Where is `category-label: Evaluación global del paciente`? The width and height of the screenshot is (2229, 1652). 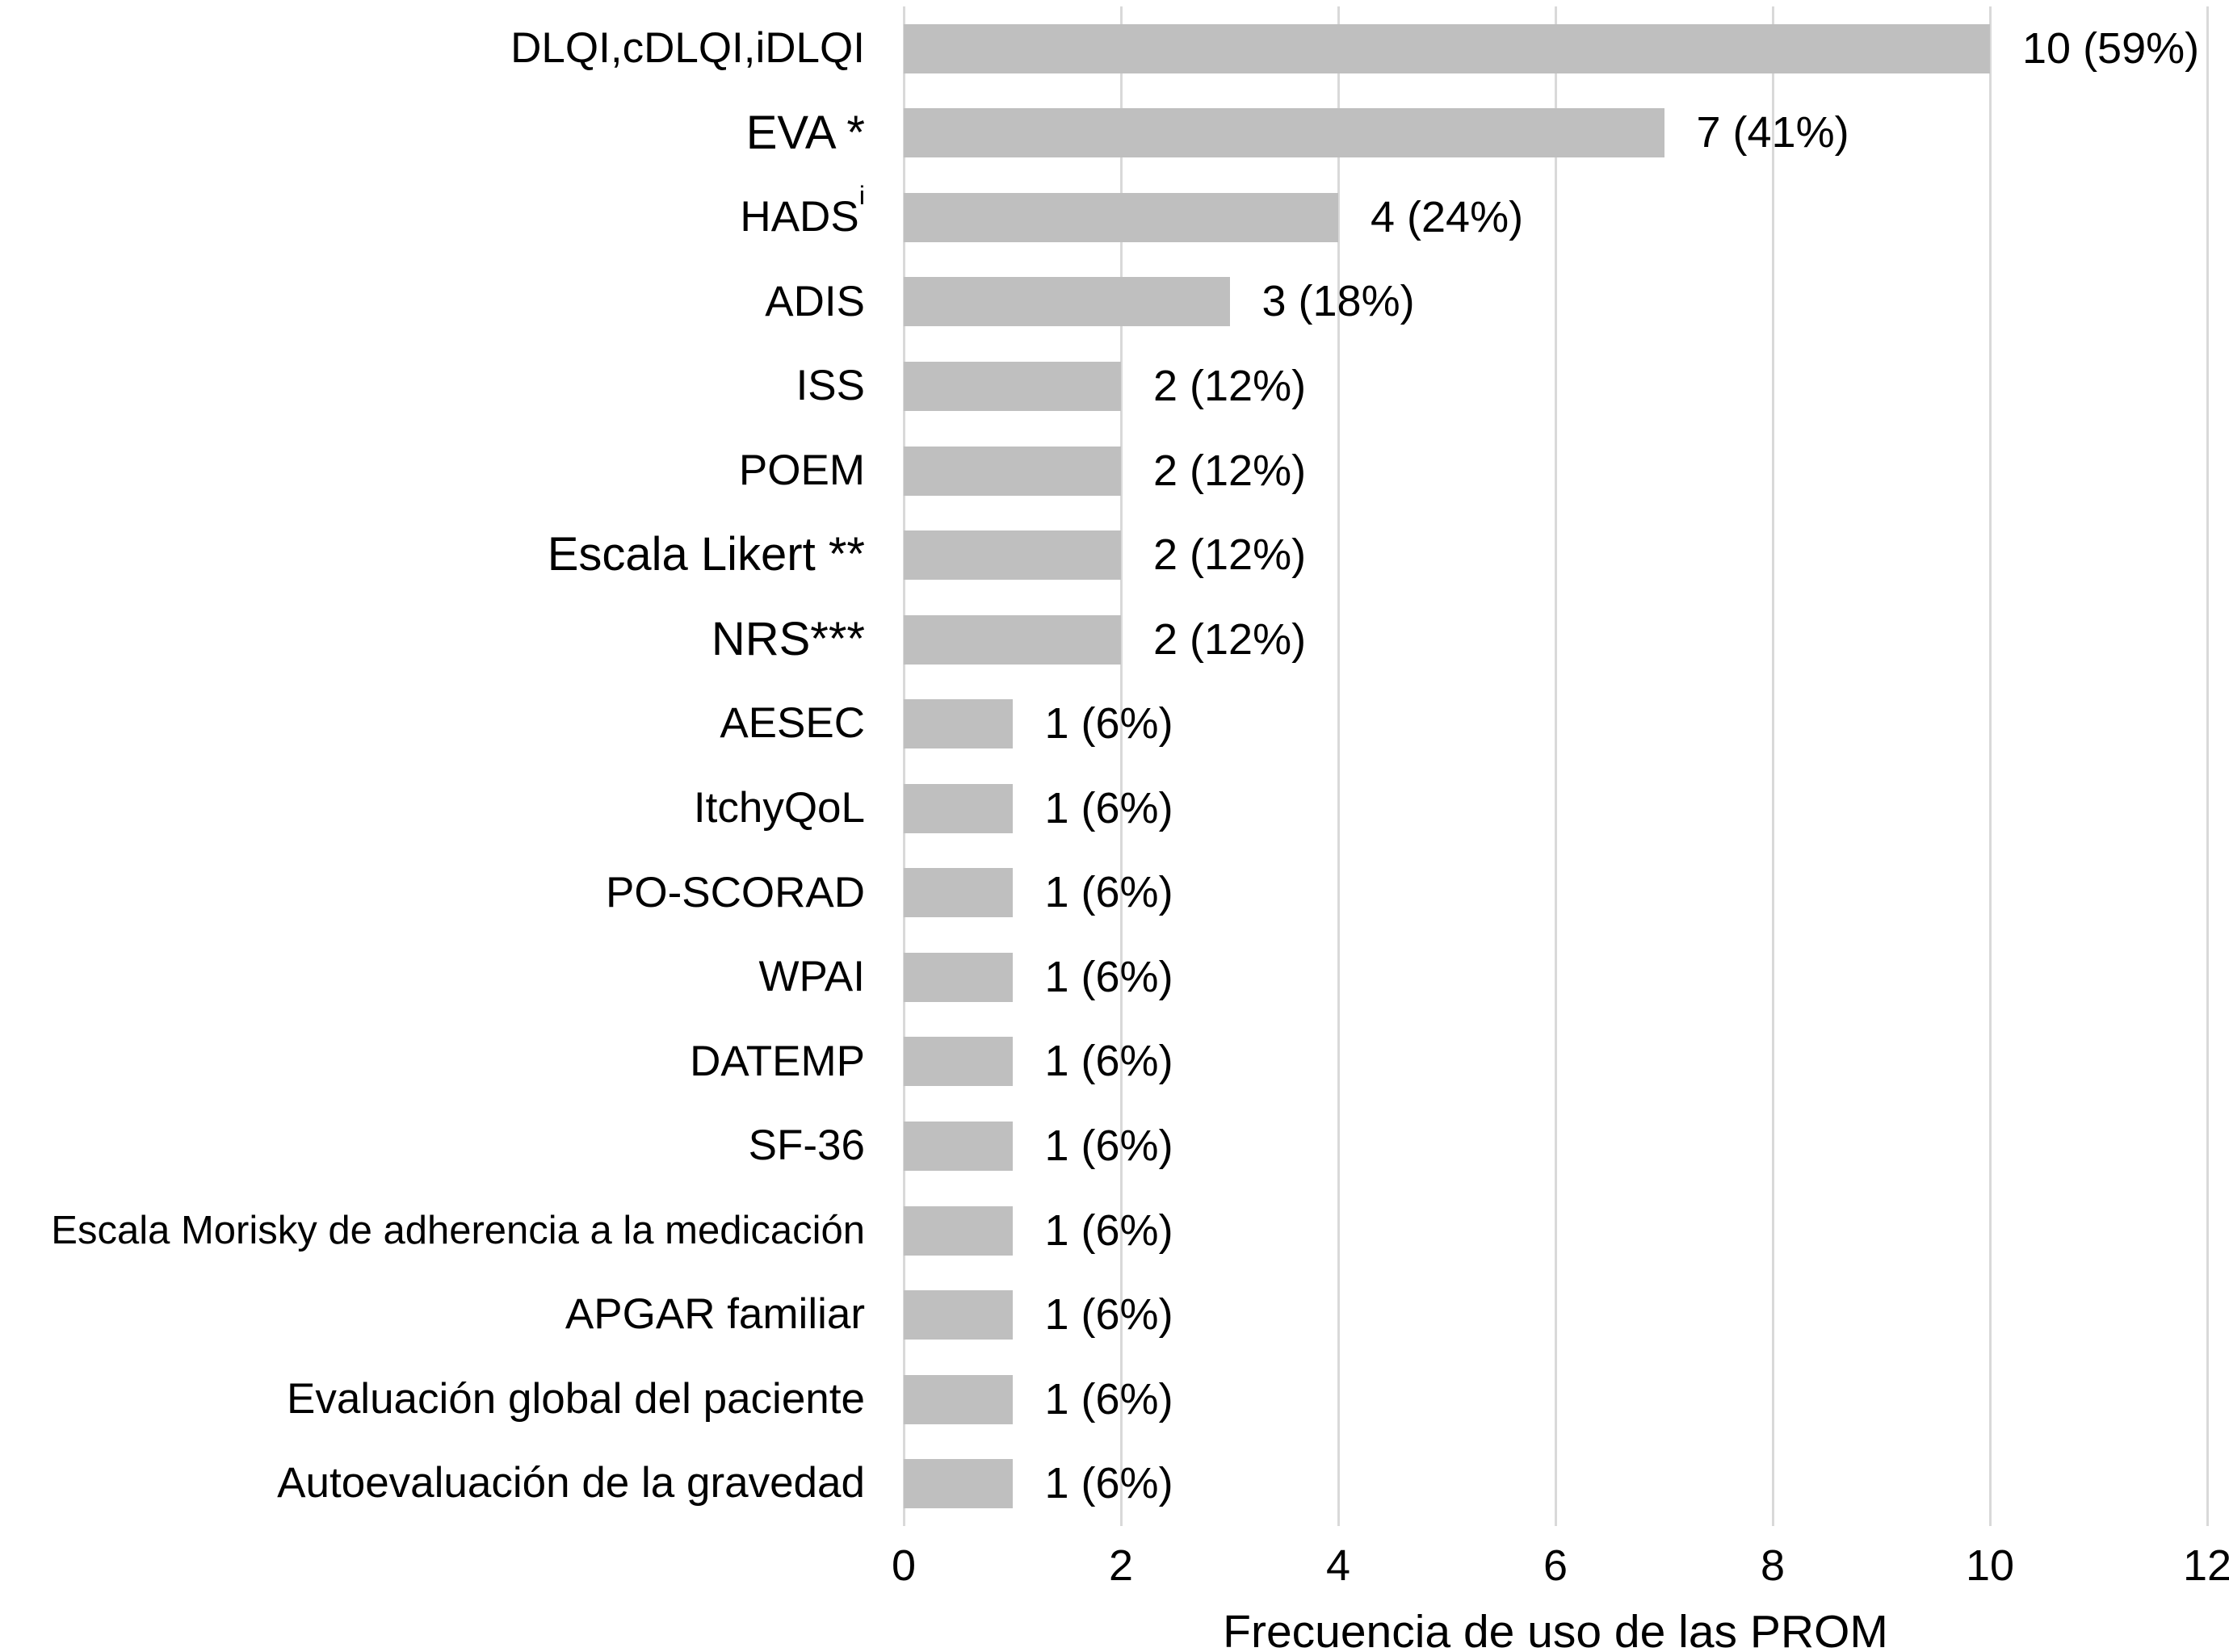 category-label: Evaluación global del paciente is located at coordinates (575, 1398).